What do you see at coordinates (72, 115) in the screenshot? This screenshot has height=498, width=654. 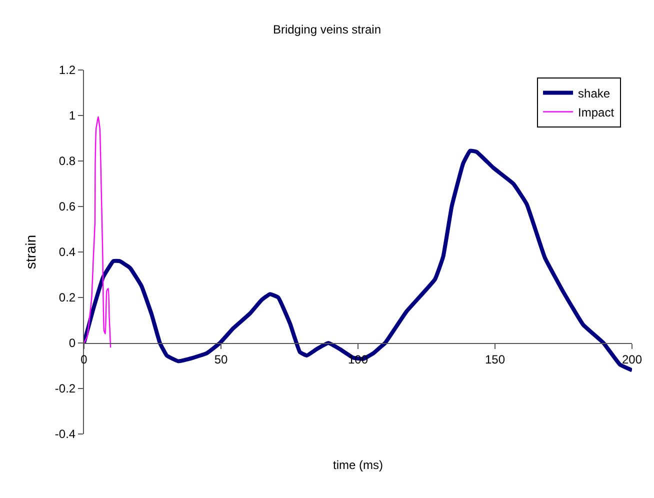 I see `y-tick-label: 1` at bounding box center [72, 115].